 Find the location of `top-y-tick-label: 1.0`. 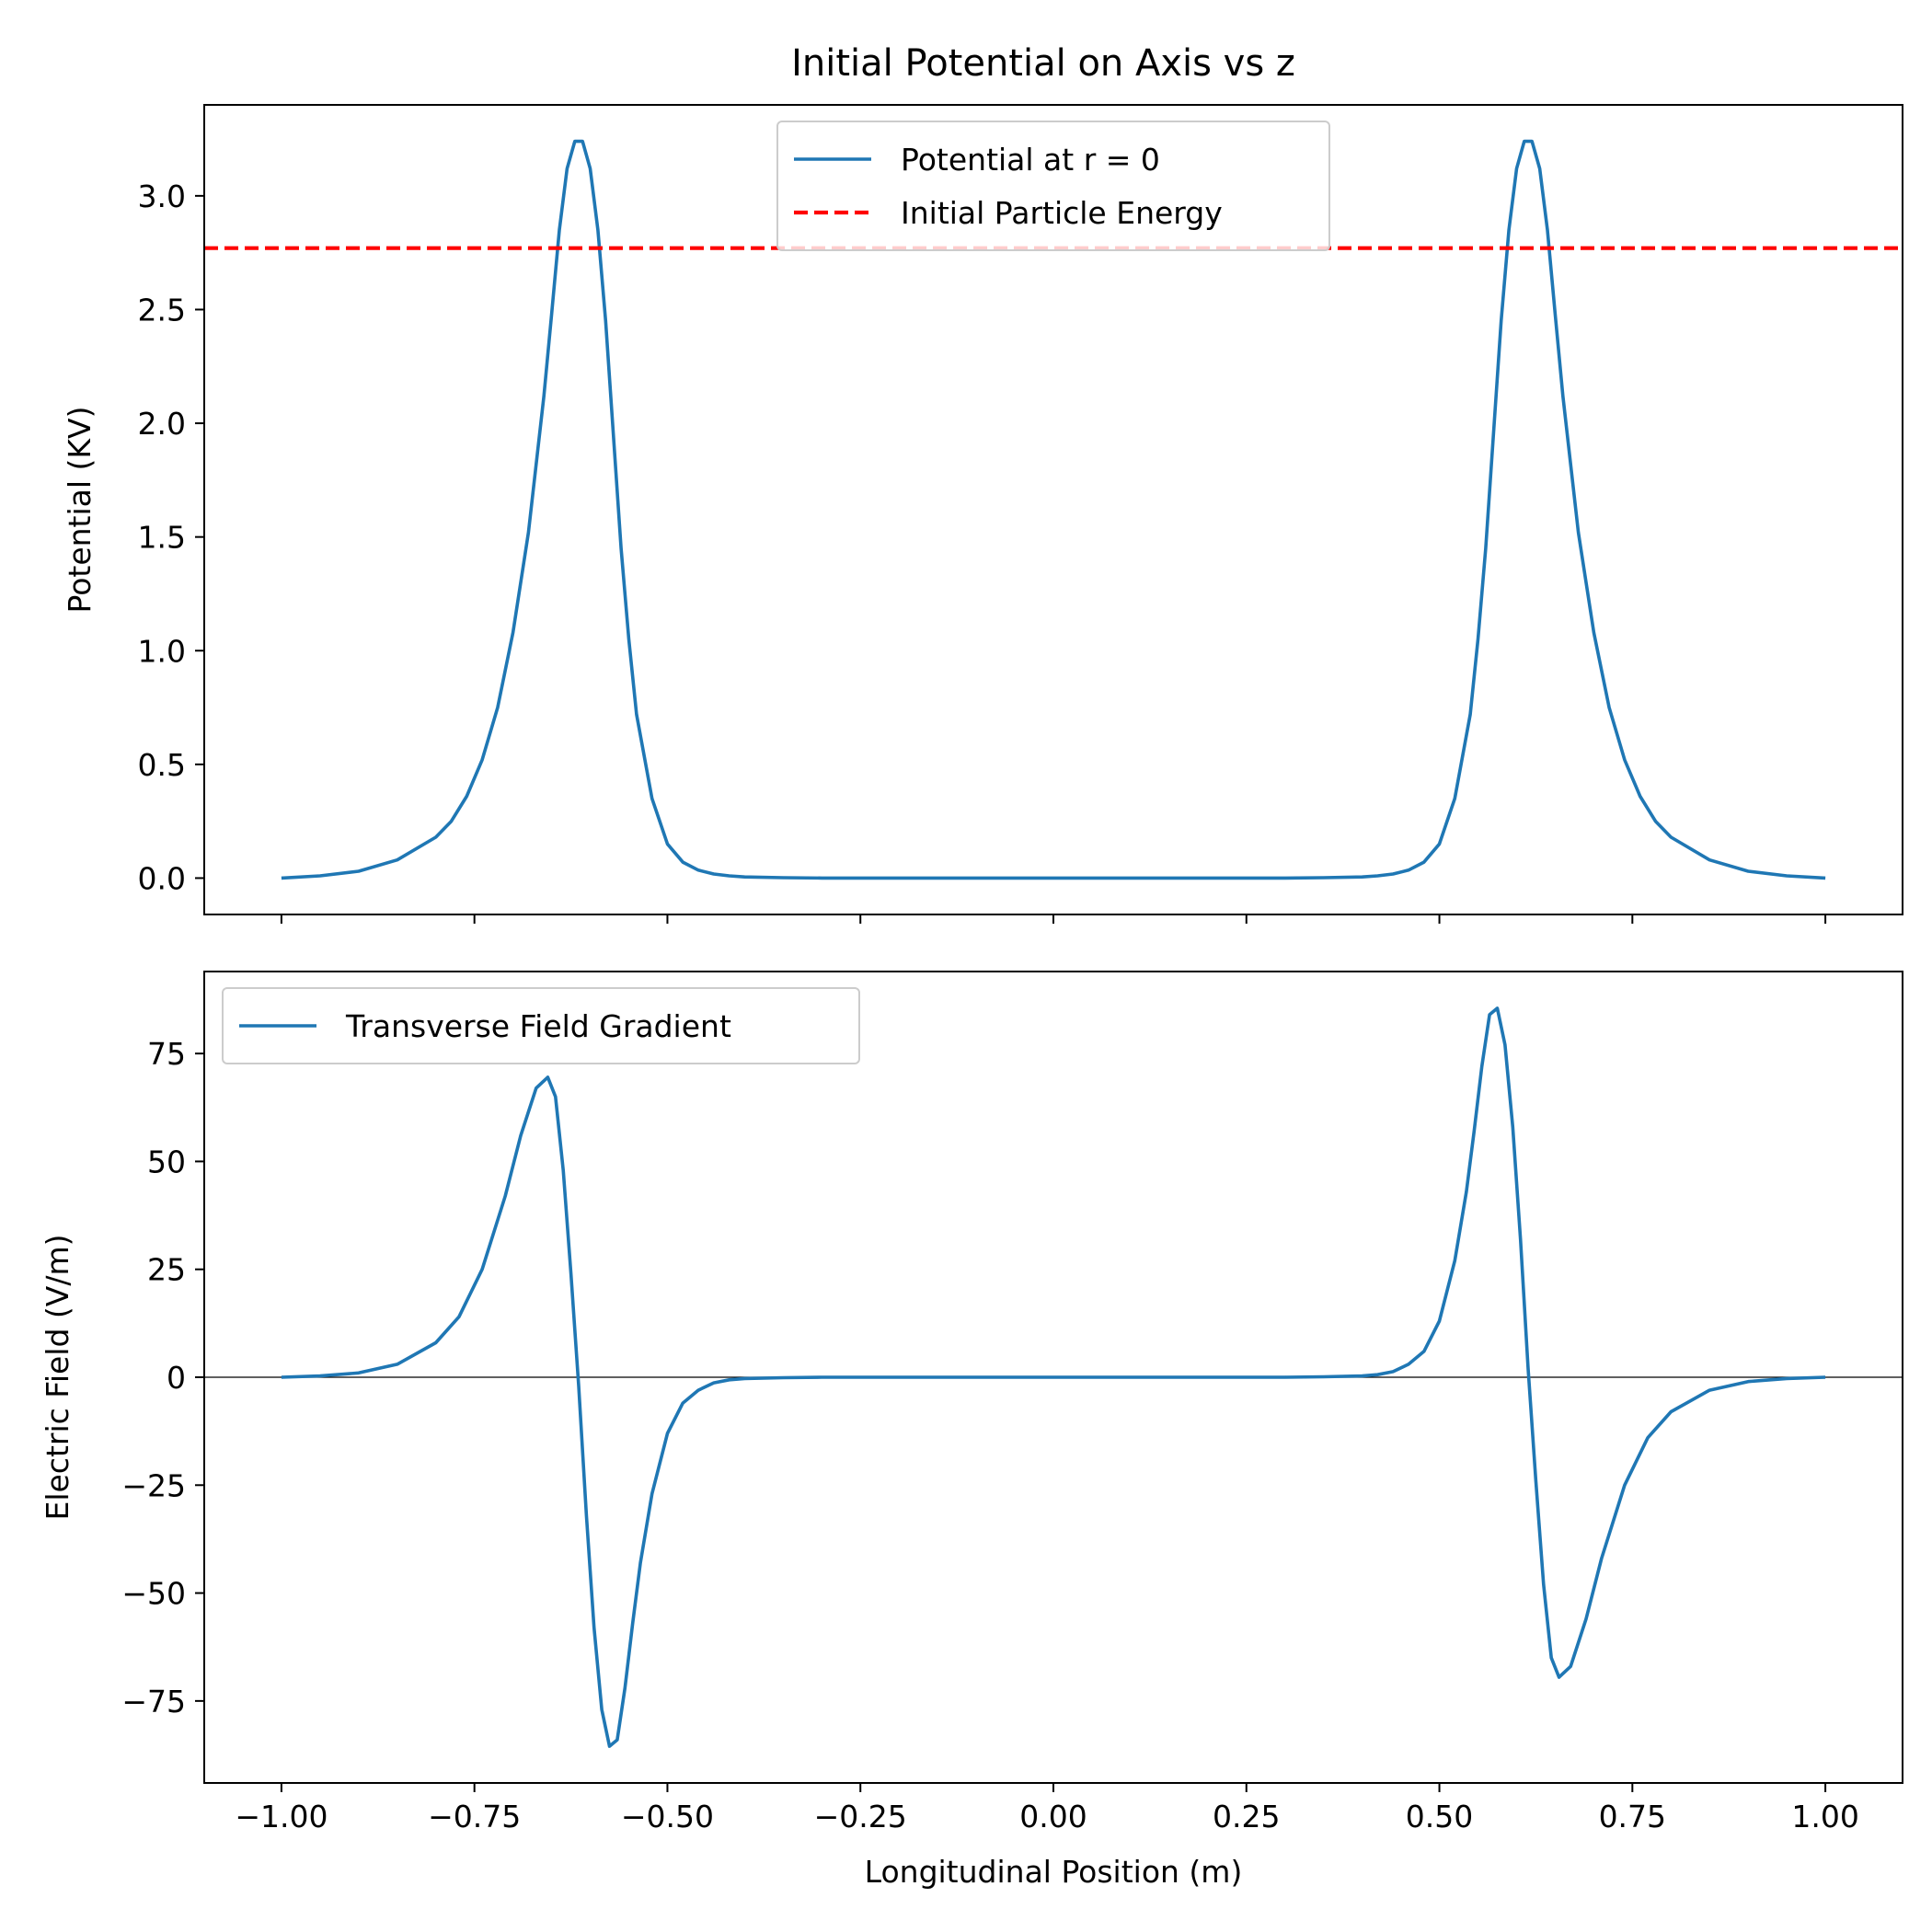

top-y-tick-label: 1.0 is located at coordinates (162, 651).